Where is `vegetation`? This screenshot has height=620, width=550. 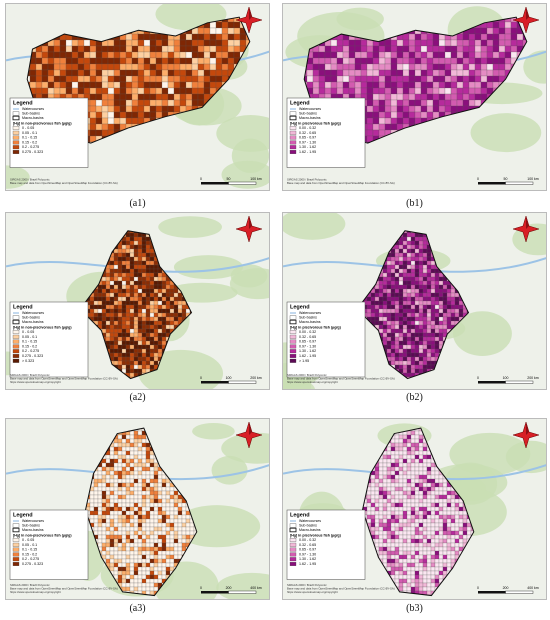 vegetation is located at coordinates (534, 67).